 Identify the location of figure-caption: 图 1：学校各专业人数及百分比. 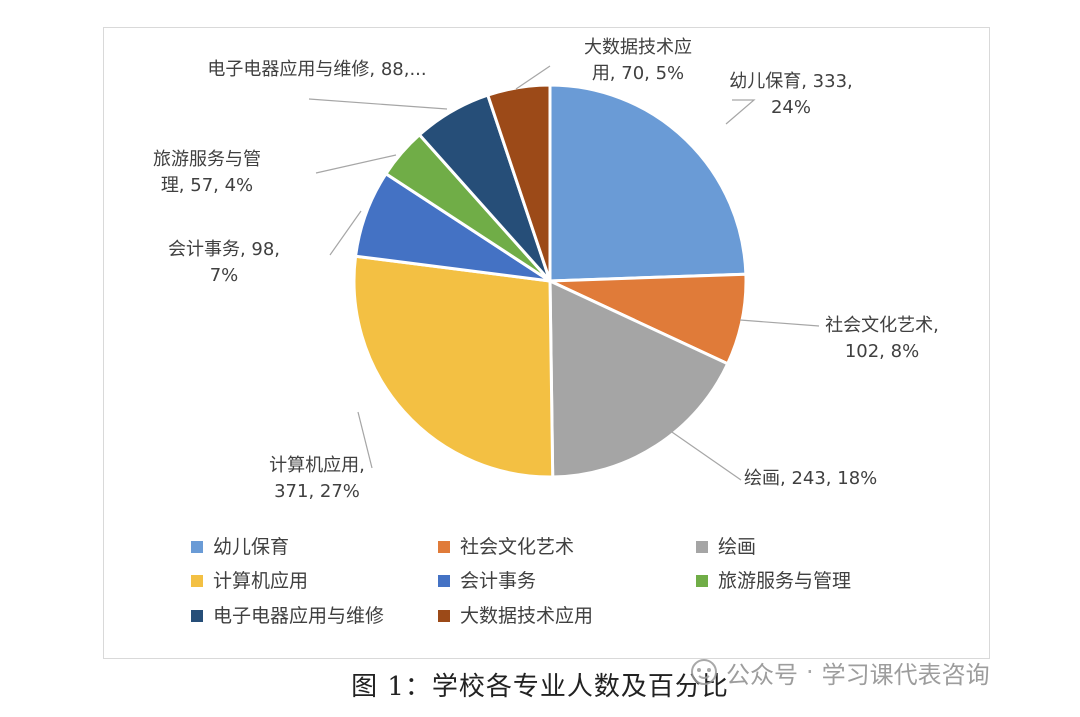
(540, 687).